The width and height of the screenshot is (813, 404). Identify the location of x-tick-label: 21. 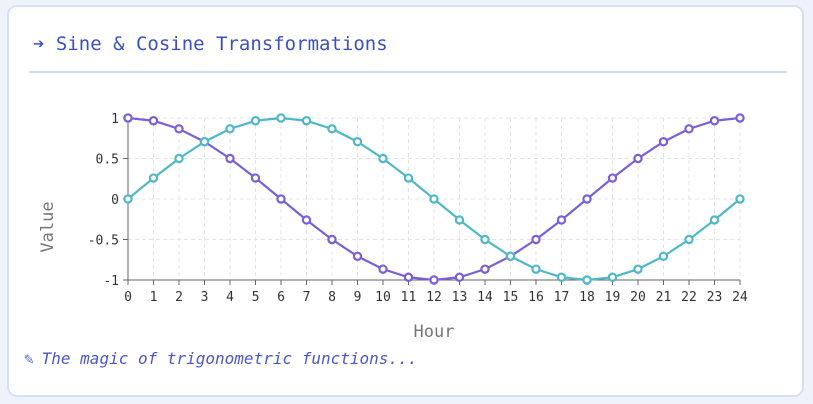
(664, 297).